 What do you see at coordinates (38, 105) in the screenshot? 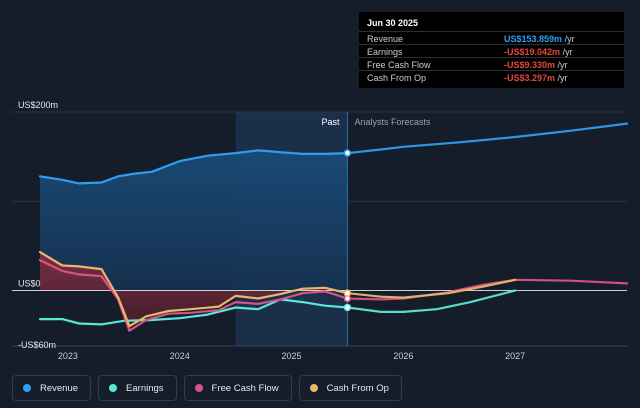
I see `y-tick-label: US$200m` at bounding box center [38, 105].